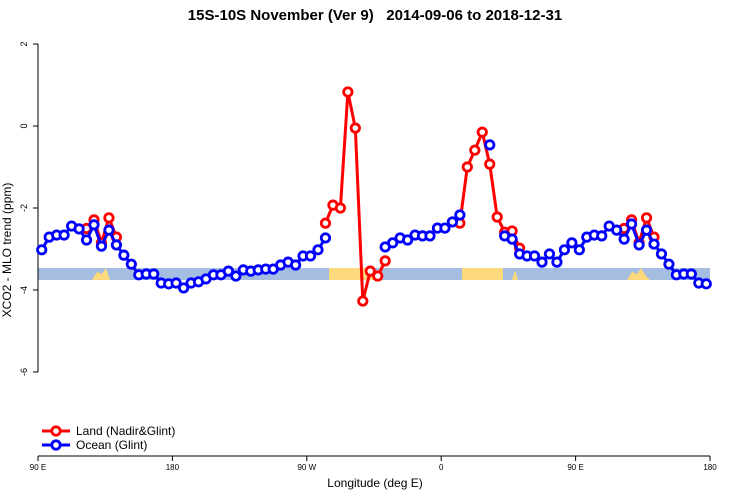  What do you see at coordinates (111, 445) in the screenshot?
I see `legend-label: Ocean (Glint)` at bounding box center [111, 445].